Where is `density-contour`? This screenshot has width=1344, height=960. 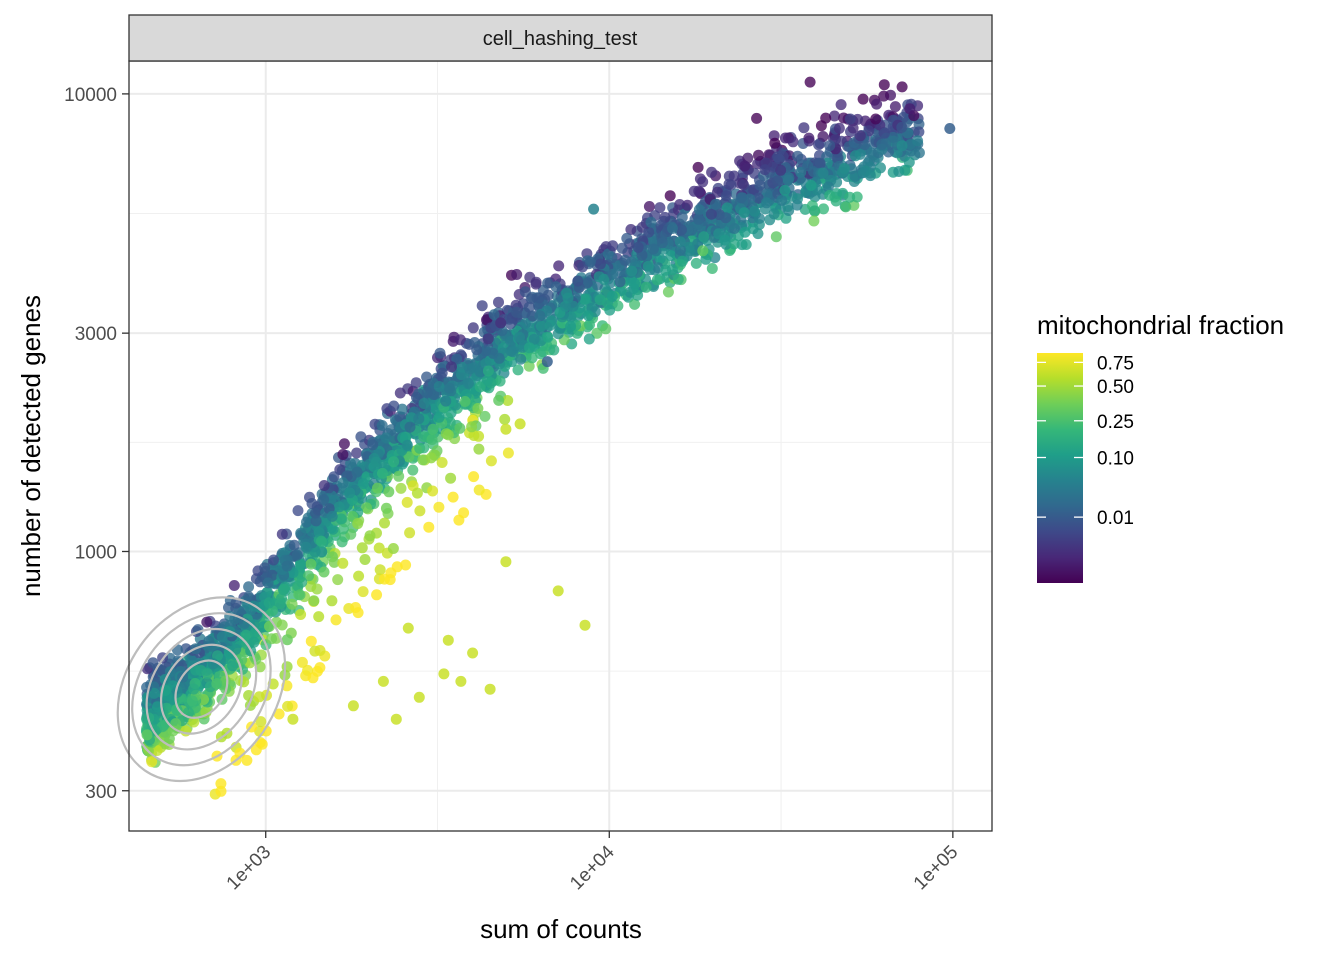 density-contour is located at coordinates (201, 689).